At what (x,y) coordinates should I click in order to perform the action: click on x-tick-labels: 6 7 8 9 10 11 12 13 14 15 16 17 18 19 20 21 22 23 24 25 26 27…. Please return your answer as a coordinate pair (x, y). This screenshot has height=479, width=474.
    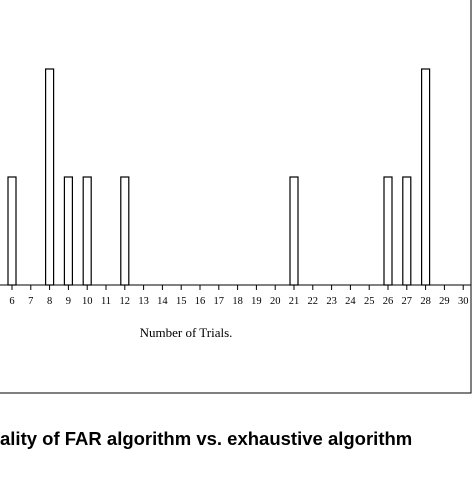
    Looking at the image, I should click on (238, 301).